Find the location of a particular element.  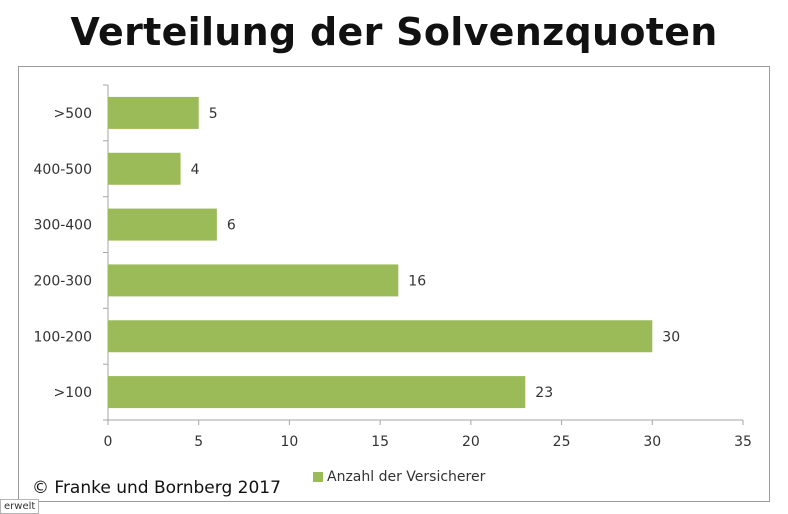

data-label: 4 is located at coordinates (195, 170).